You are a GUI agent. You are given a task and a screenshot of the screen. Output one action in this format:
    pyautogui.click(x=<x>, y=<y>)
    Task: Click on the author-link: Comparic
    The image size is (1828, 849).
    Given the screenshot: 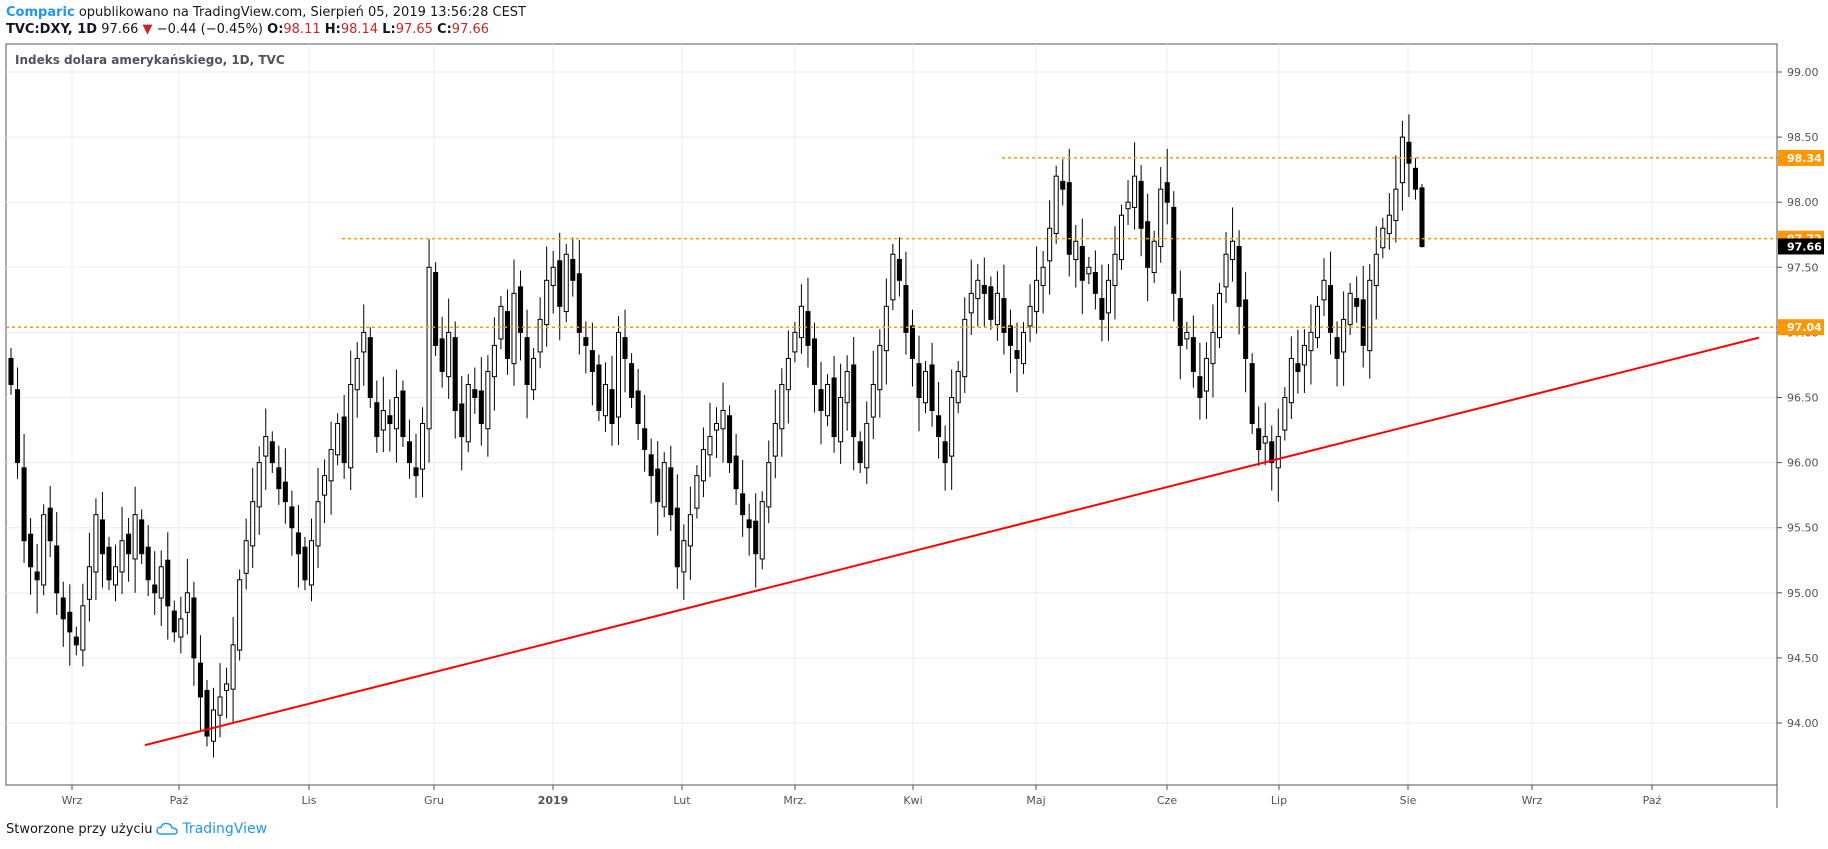 What is the action you would take?
    pyautogui.click(x=40, y=12)
    